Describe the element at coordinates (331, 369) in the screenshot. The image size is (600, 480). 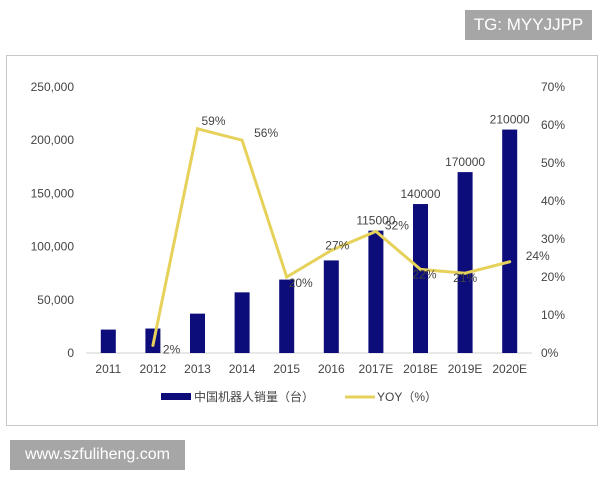
I see `x-tick-label: 2016` at that location.